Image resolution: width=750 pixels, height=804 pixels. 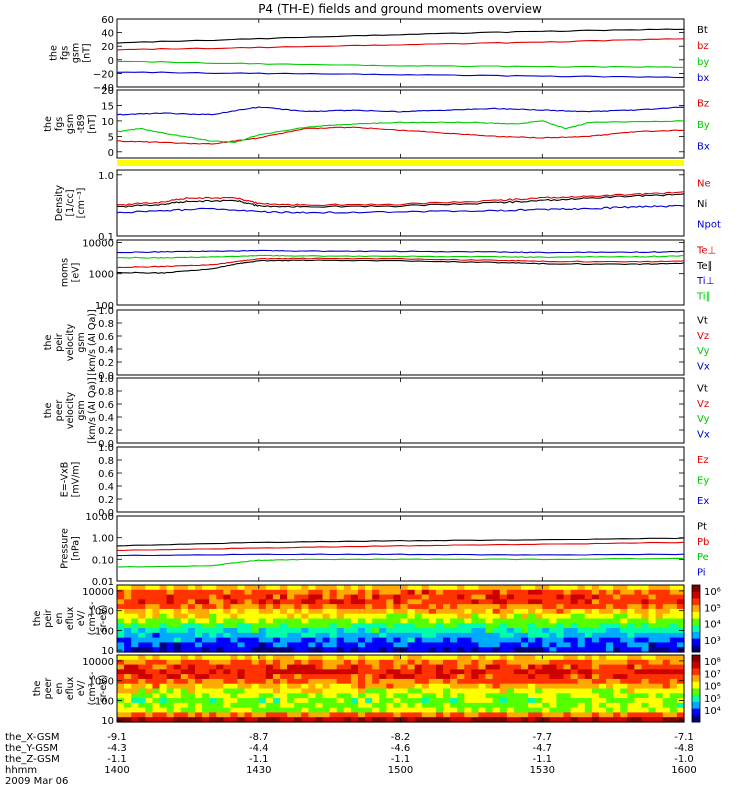 I want to click on series-line-Ni, so click(x=400, y=200).